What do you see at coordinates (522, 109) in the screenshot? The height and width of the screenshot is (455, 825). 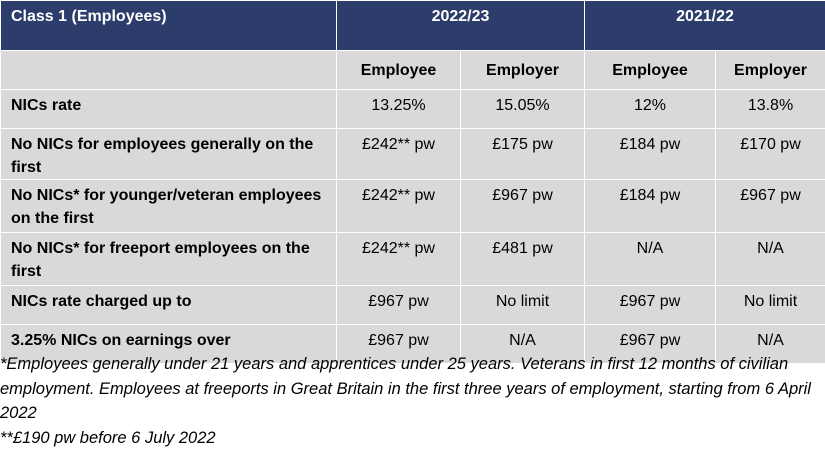 I see `cell-value: 15.05%` at bounding box center [522, 109].